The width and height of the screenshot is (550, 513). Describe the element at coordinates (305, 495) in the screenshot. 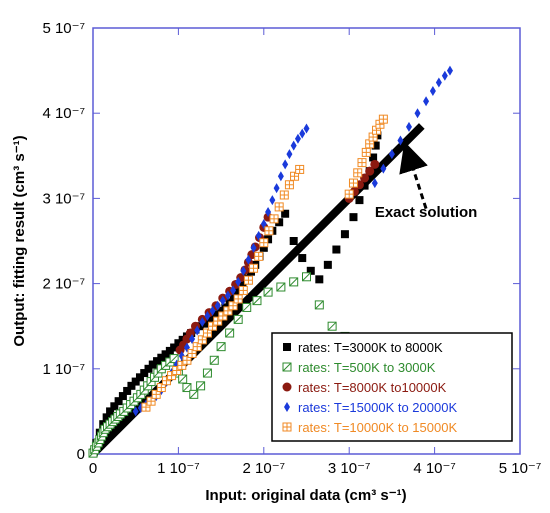

I see `x-axis-label: Input: original data (cm³ s⁻¹)` at that location.